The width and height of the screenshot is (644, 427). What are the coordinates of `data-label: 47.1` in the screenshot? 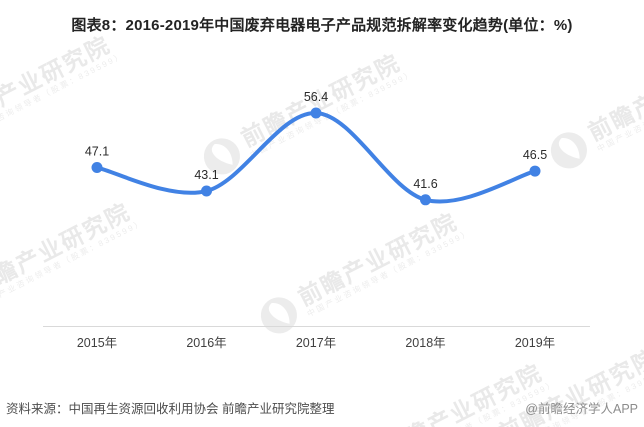 It's located at (97, 152).